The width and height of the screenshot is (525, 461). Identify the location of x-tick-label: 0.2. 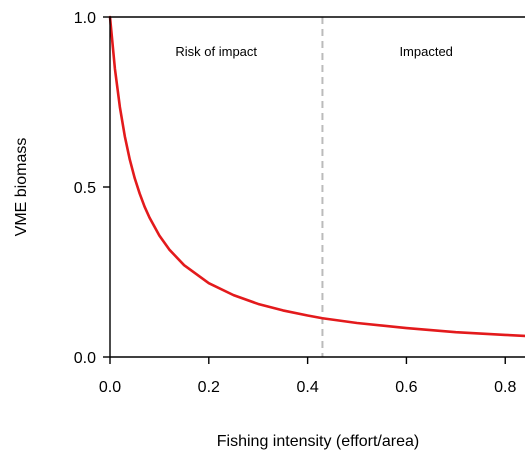
(209, 387).